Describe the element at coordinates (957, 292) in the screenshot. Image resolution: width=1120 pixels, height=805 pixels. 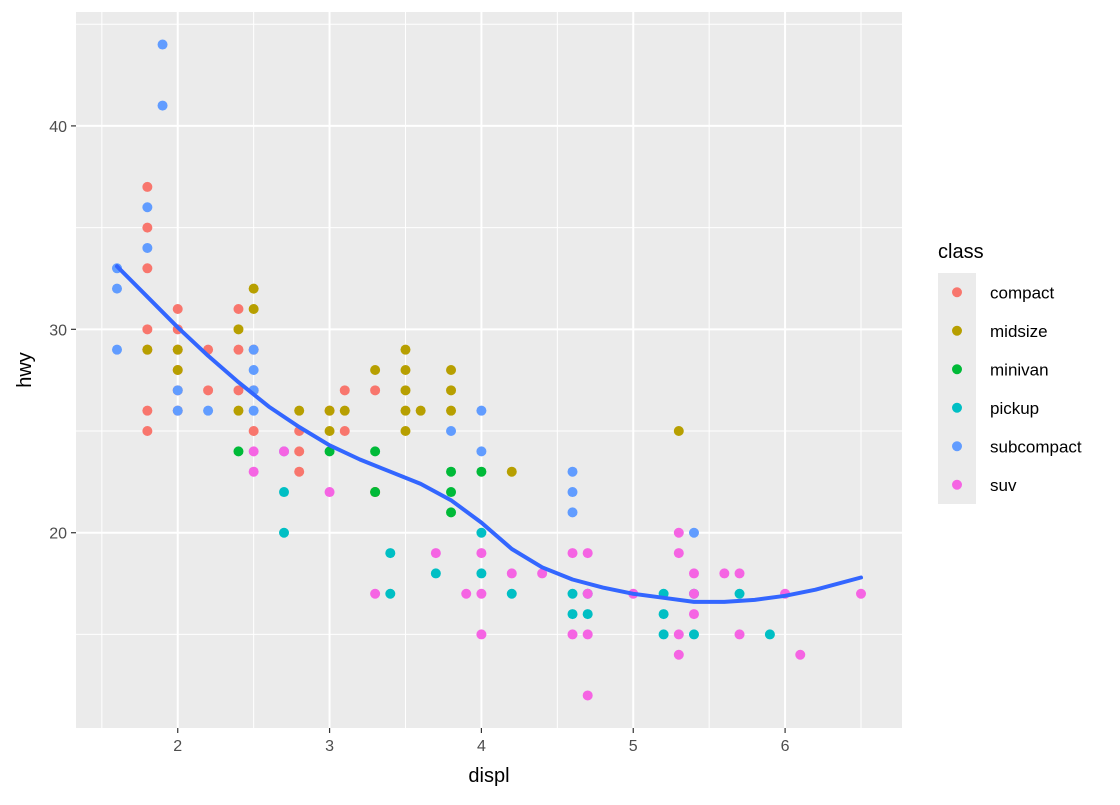
I see `legend-key-compact` at that location.